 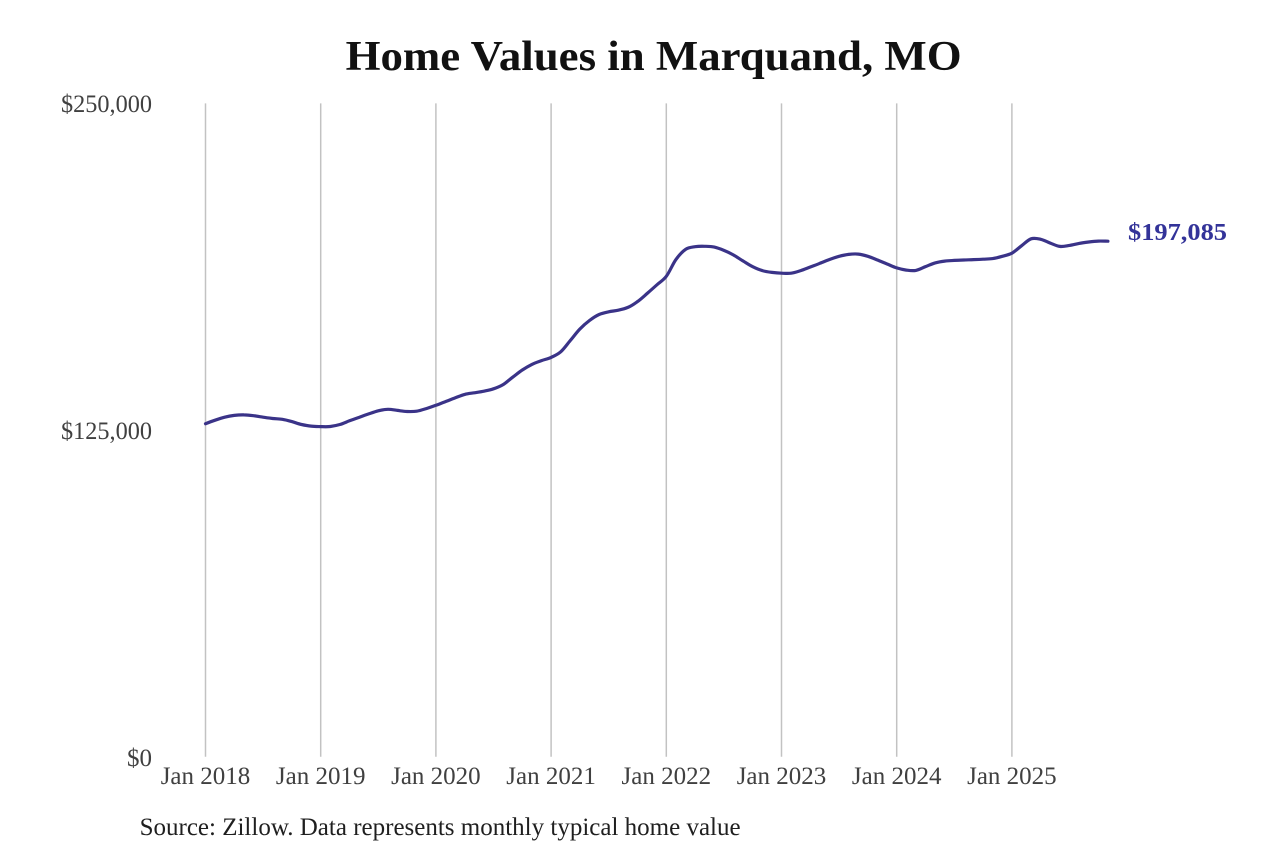 I want to click on svg-text: $197,085, so click(x=1177, y=233).